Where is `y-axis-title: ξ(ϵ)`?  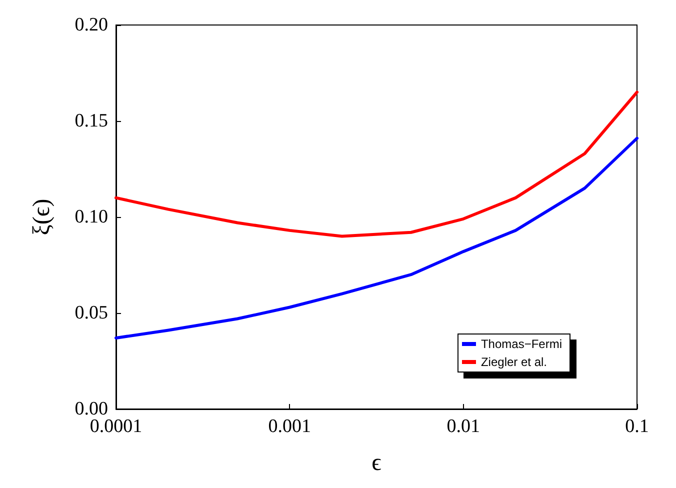
y-axis-title: ξ(ϵ) is located at coordinates (42, 217).